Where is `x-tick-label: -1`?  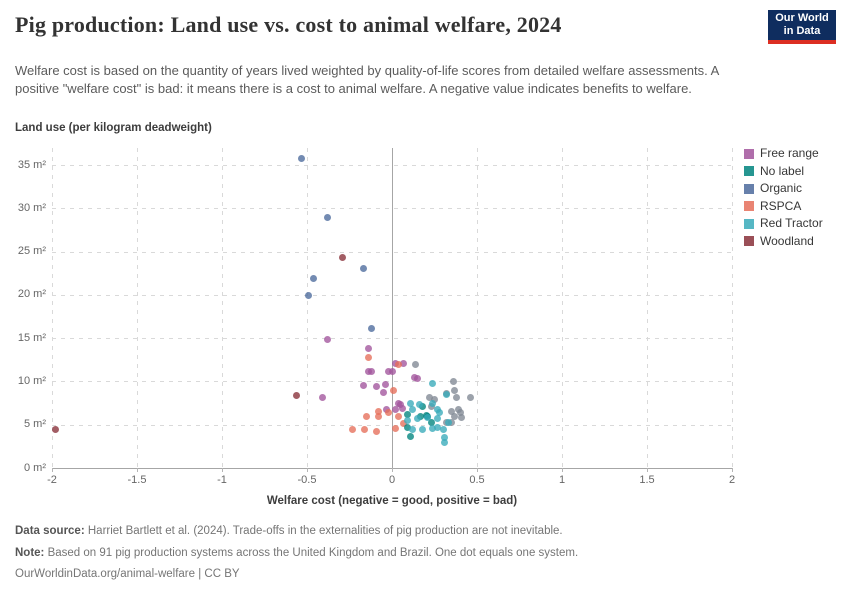 x-tick-label: -1 is located at coordinates (222, 480).